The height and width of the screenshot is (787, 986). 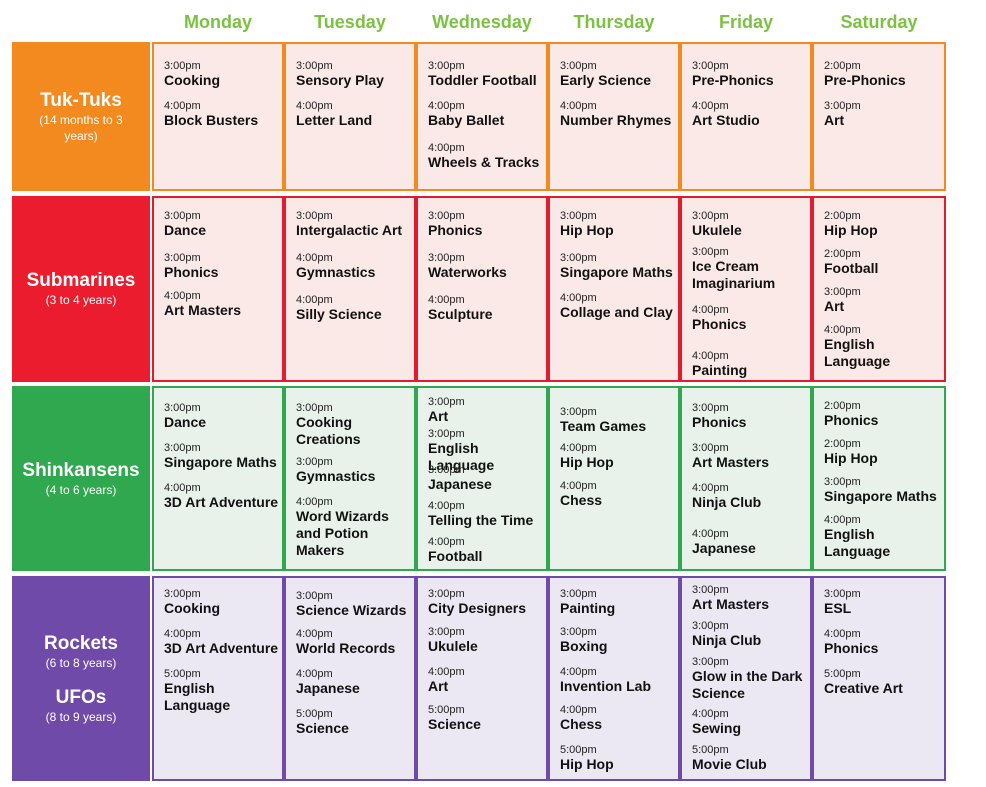 I want to click on activity-slot: 4:00pm World Records, so click(x=354, y=642).